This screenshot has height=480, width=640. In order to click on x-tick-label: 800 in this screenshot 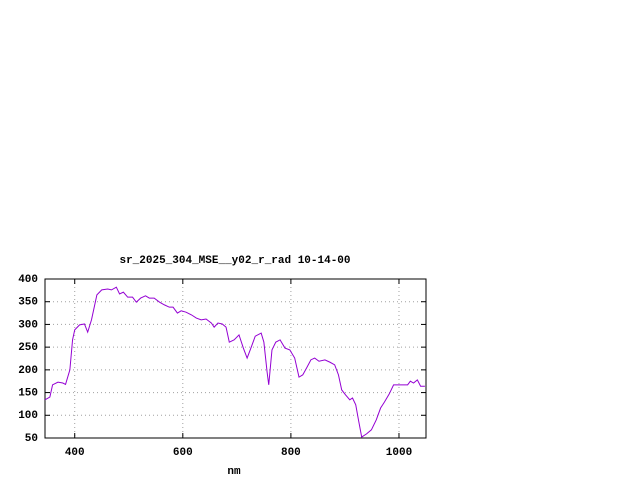, I will do `click(291, 453)`.